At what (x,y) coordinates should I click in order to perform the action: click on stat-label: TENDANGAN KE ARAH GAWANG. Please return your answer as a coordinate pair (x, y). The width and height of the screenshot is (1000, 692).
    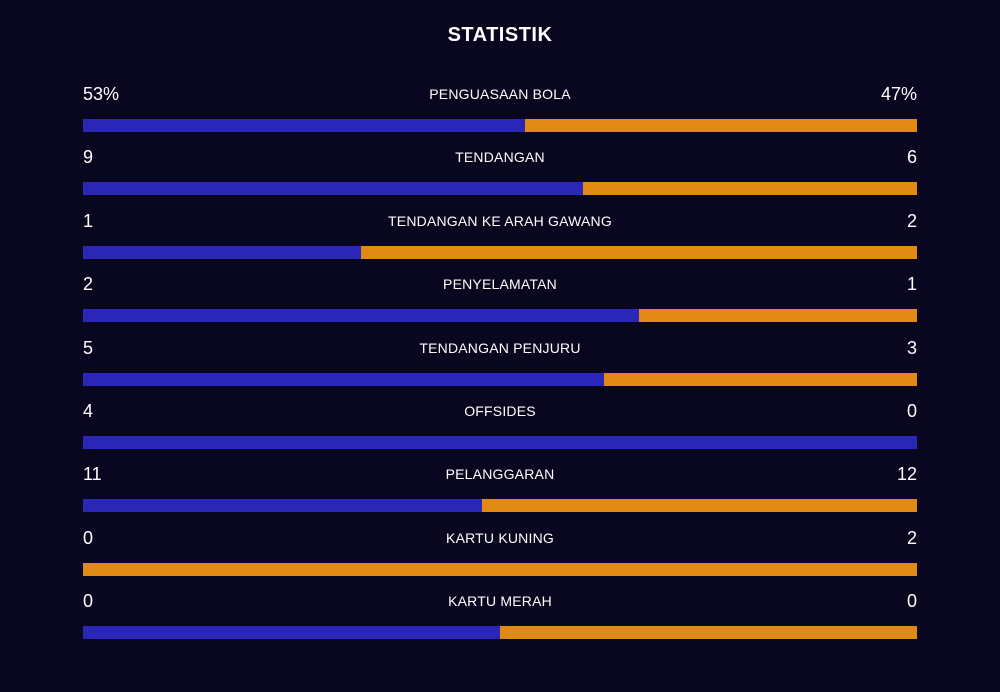
    Looking at the image, I should click on (500, 220).